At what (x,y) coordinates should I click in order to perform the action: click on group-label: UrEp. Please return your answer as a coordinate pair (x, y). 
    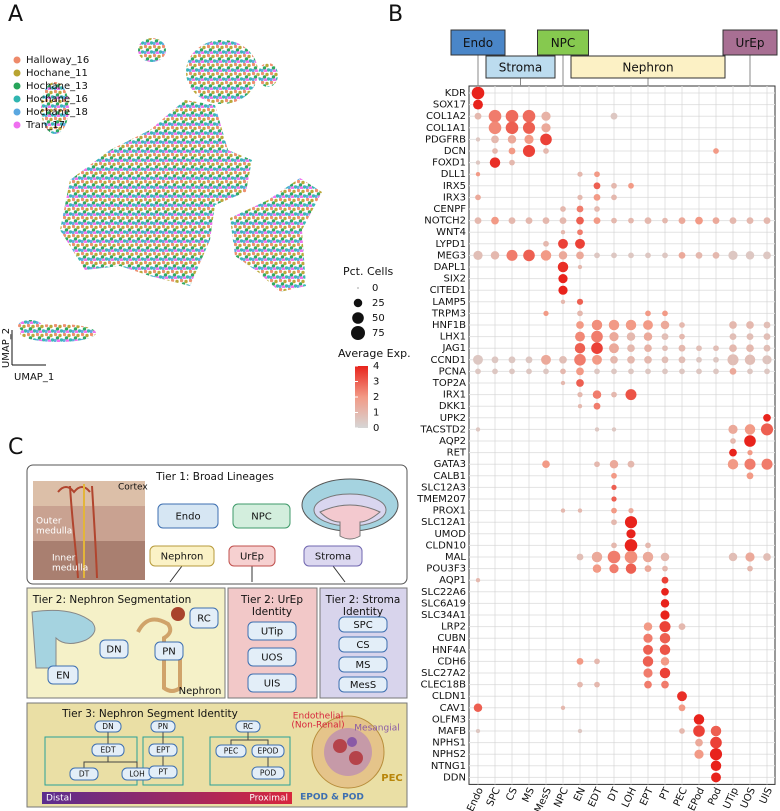
    Looking at the image, I should click on (750, 43).